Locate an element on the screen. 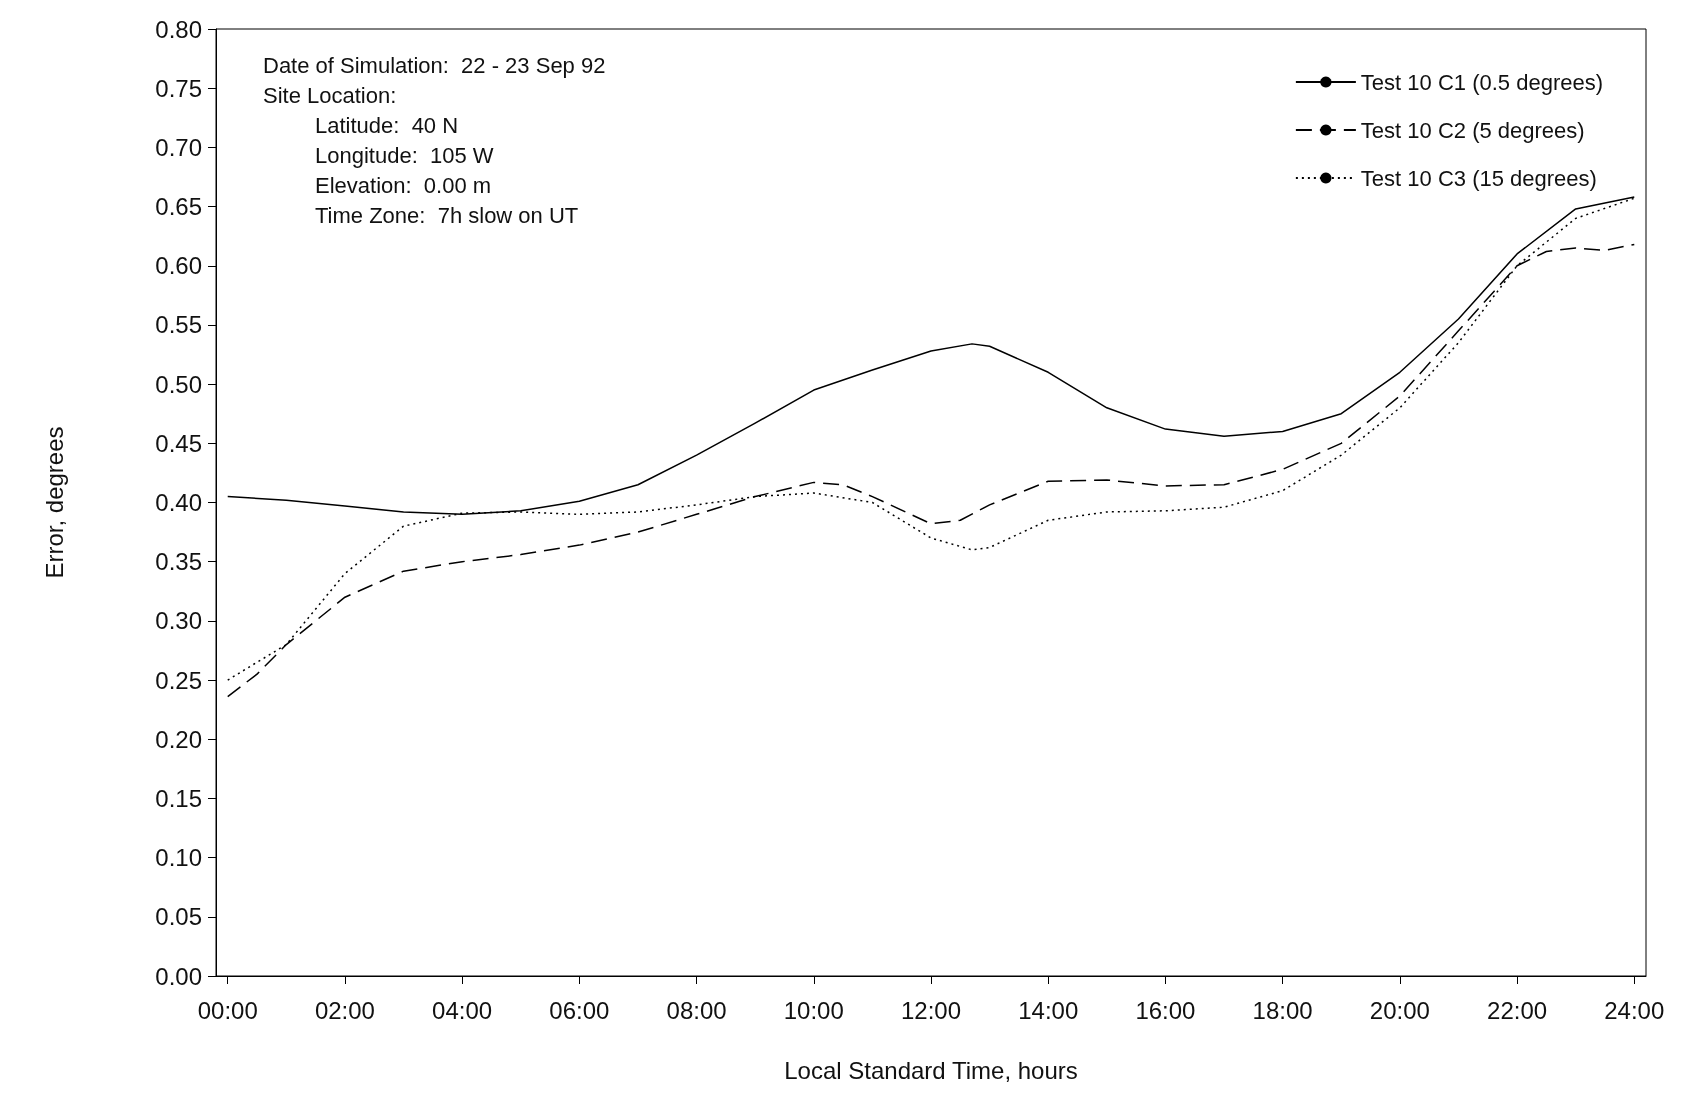 The width and height of the screenshot is (1706, 1114). annotation: Longitude: 105 W is located at coordinates (404, 155).